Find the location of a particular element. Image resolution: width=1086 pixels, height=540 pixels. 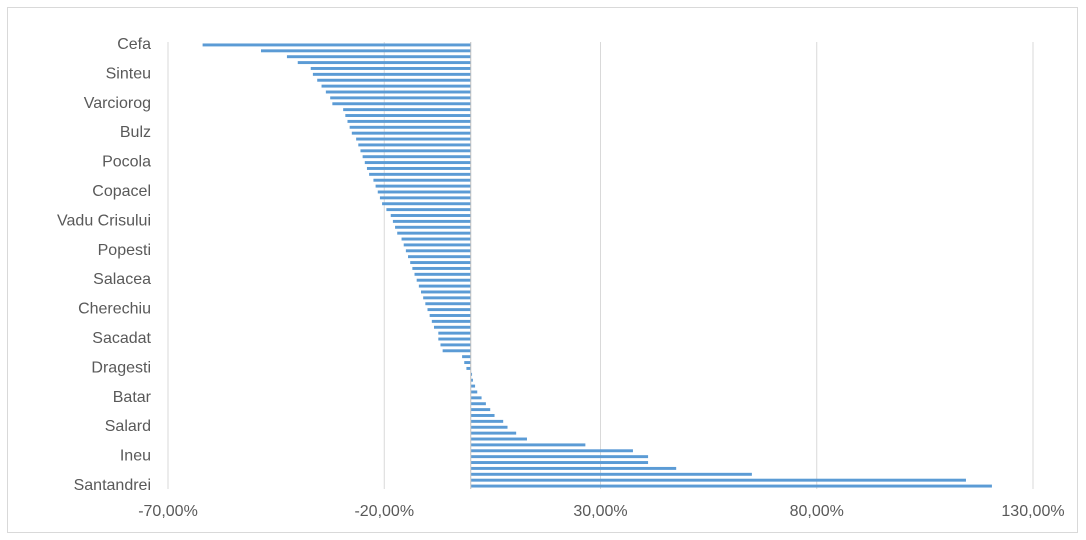

x-tick-label-4: 130,00% is located at coordinates (1032, 511).